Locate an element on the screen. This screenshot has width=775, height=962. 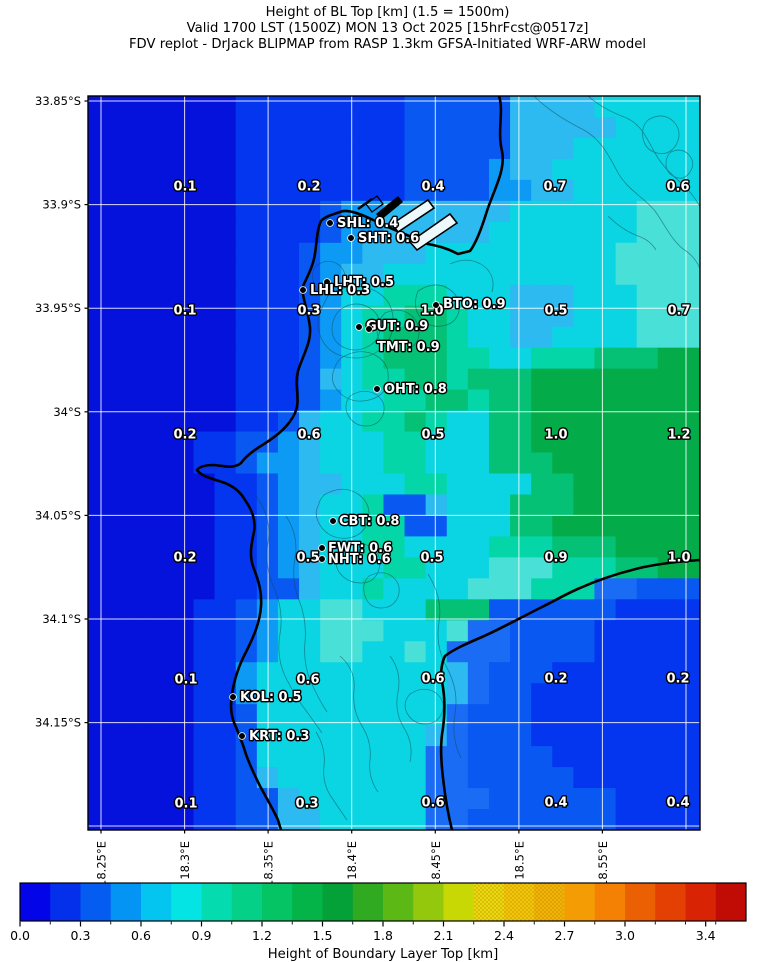
colorbar-tick-label: 0.0 is located at coordinates (20, 935).